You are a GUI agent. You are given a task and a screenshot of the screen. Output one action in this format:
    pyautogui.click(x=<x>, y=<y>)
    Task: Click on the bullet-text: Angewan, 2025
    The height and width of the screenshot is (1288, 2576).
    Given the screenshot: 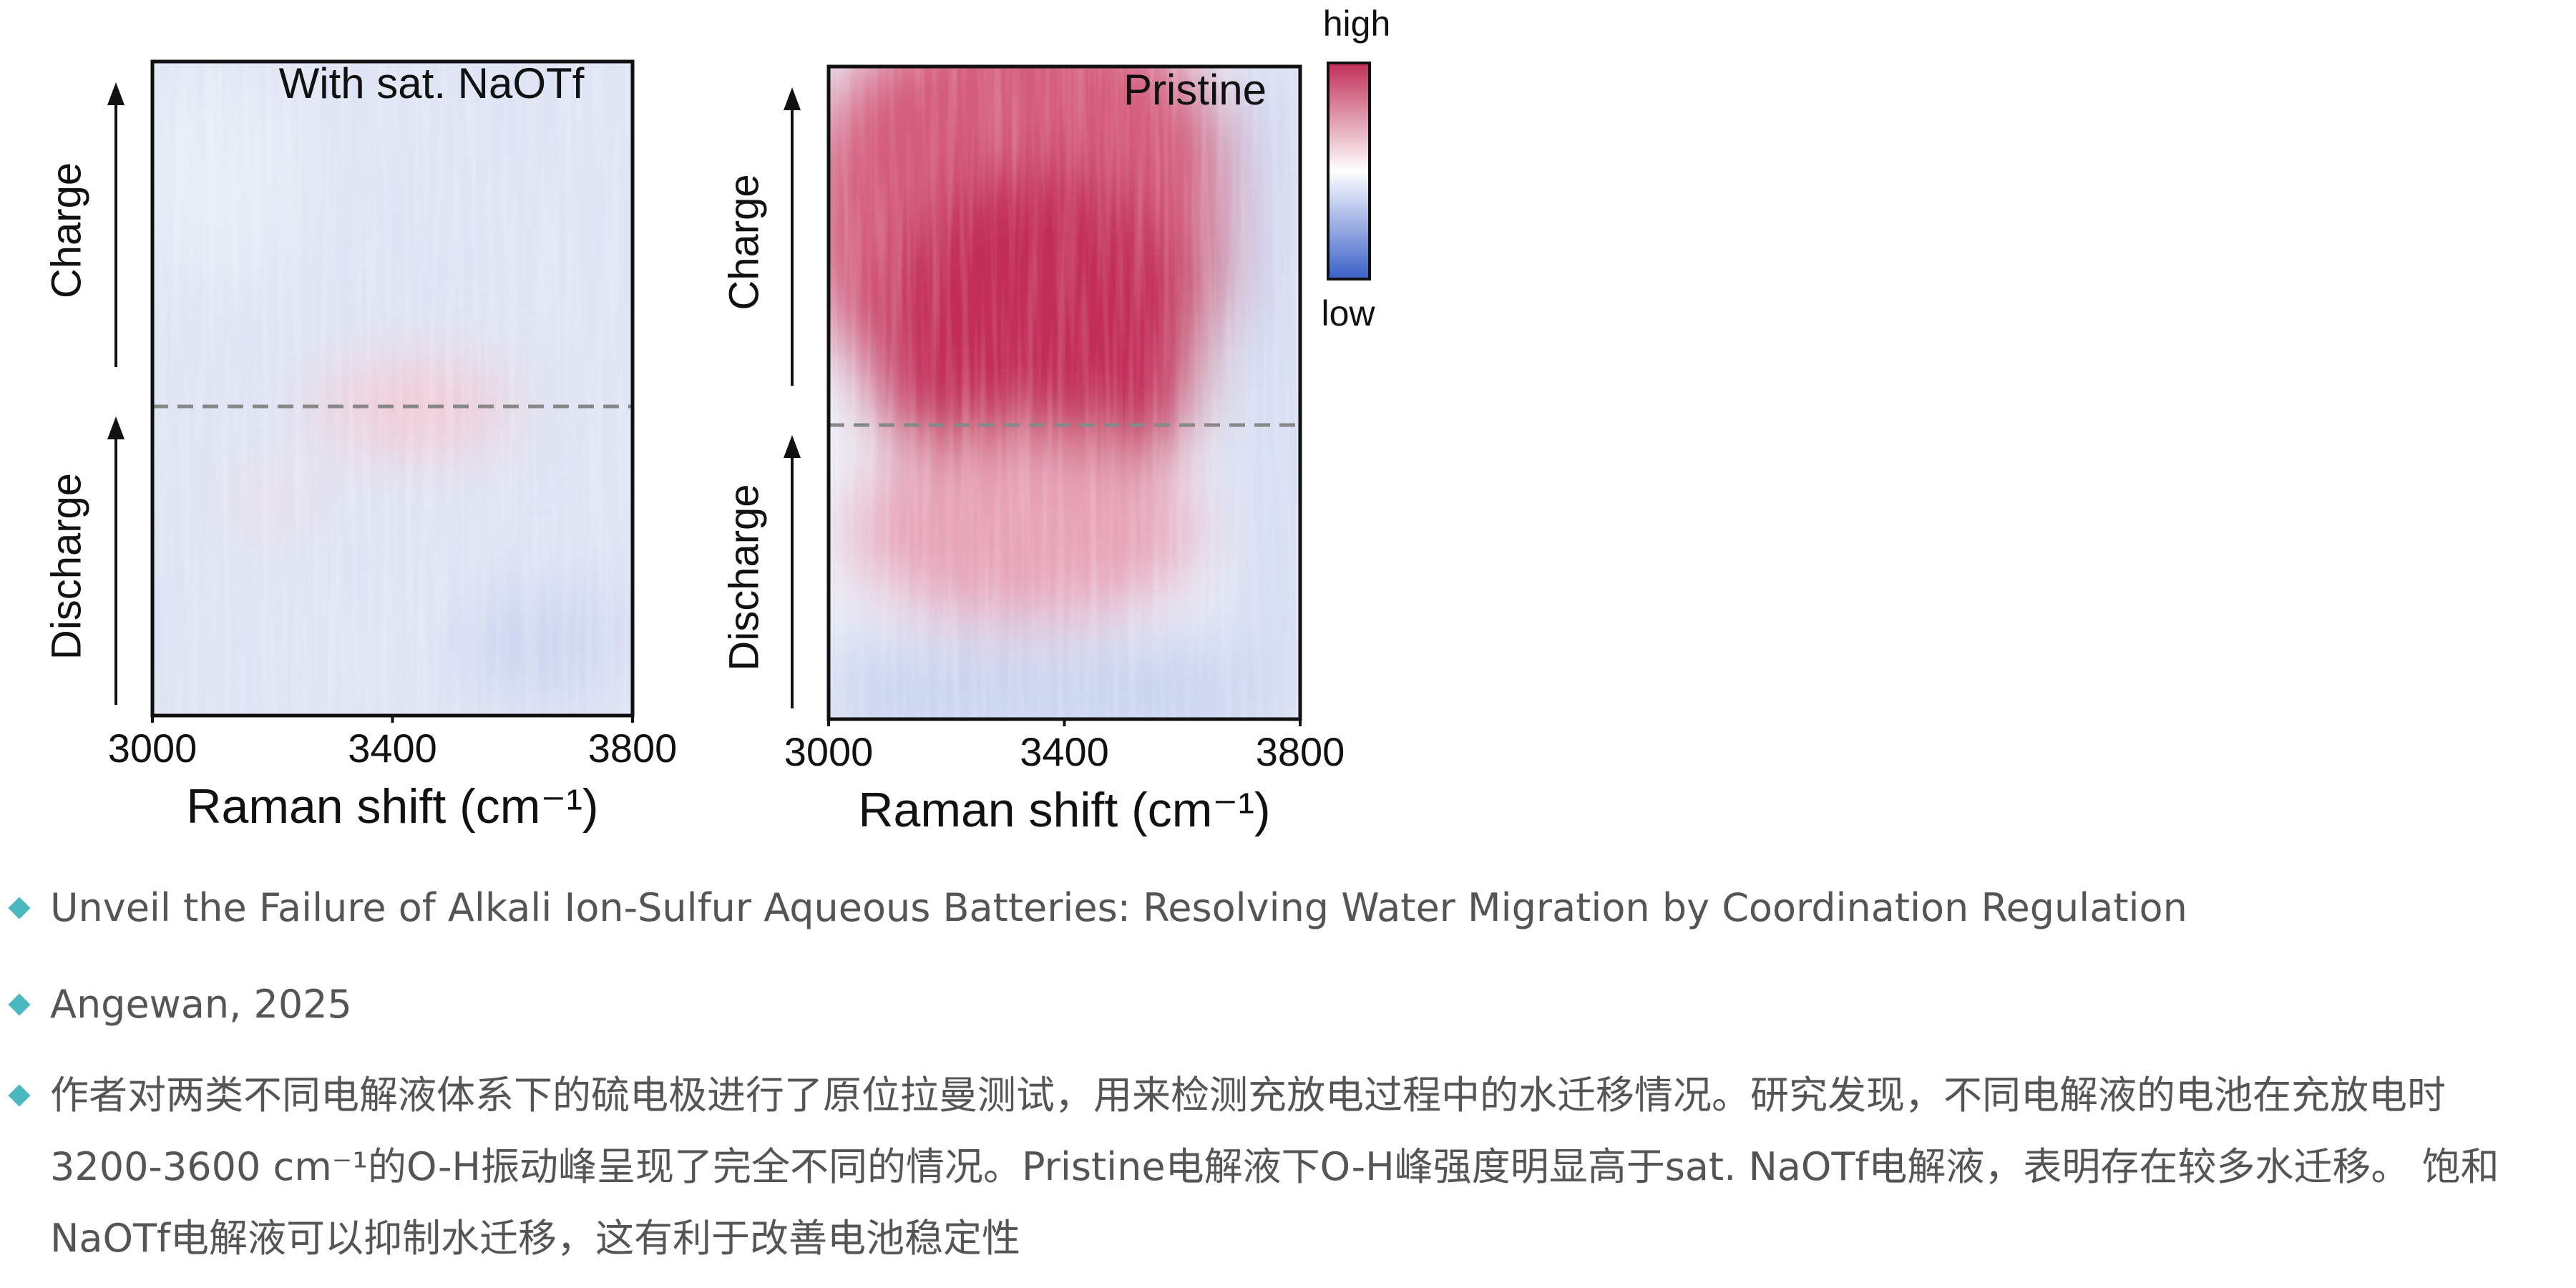 What is the action you would take?
    pyautogui.click(x=201, y=1004)
    